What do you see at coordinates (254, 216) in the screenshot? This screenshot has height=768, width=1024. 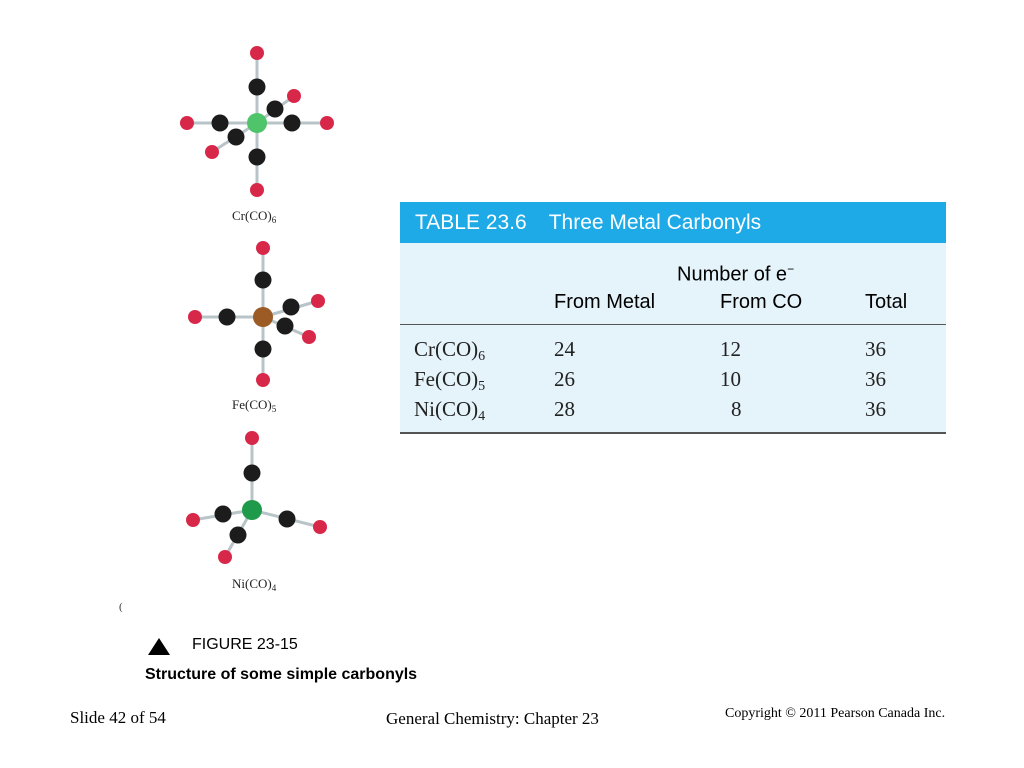 I see `cr-co6-label: Cr(CO)6` at bounding box center [254, 216].